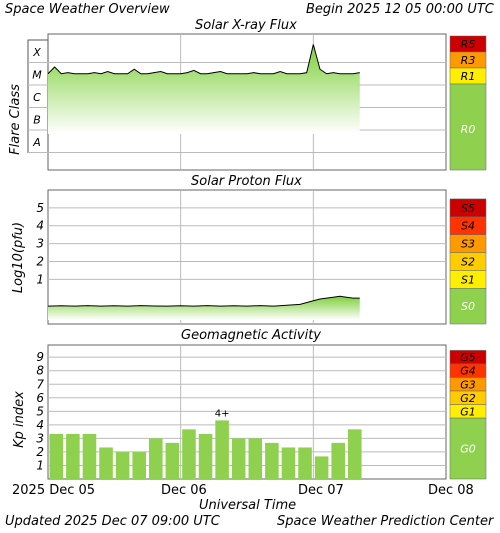 The image size is (500, 533). What do you see at coordinates (40, 465) in the screenshot?
I see `kp-tick-label: 1` at bounding box center [40, 465].